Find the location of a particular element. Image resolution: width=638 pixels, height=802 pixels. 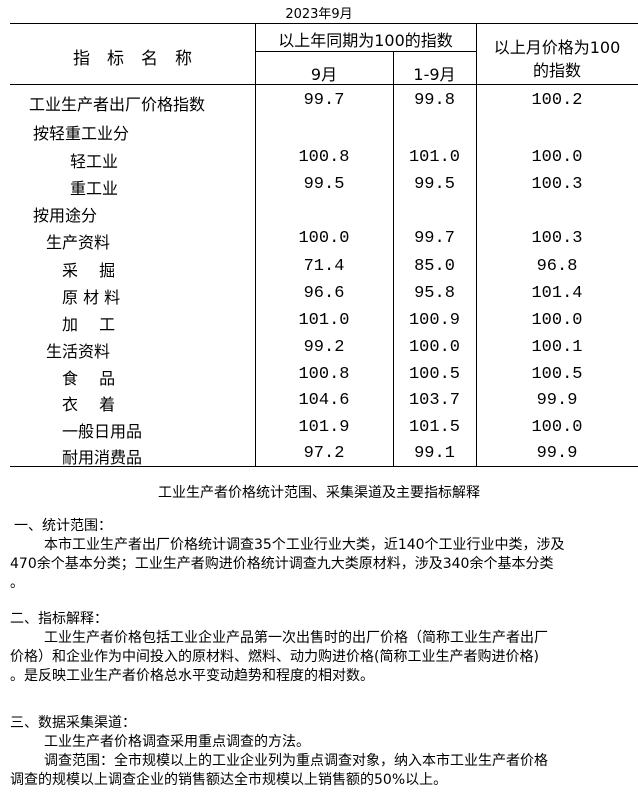

value-ytd: 95.8 is located at coordinates (434, 293).